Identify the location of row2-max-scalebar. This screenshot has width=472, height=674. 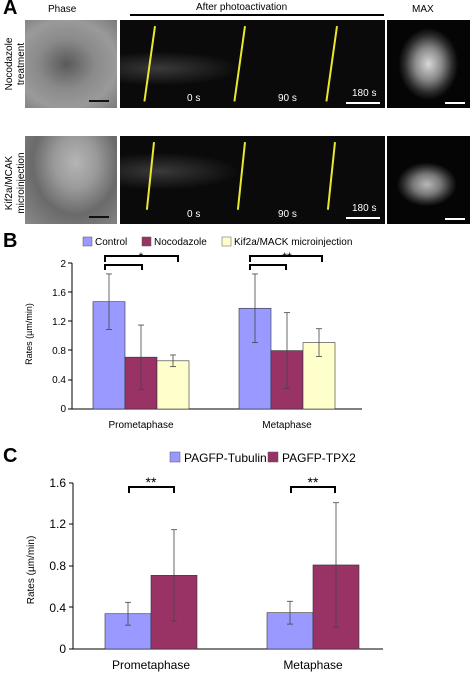
(455, 219).